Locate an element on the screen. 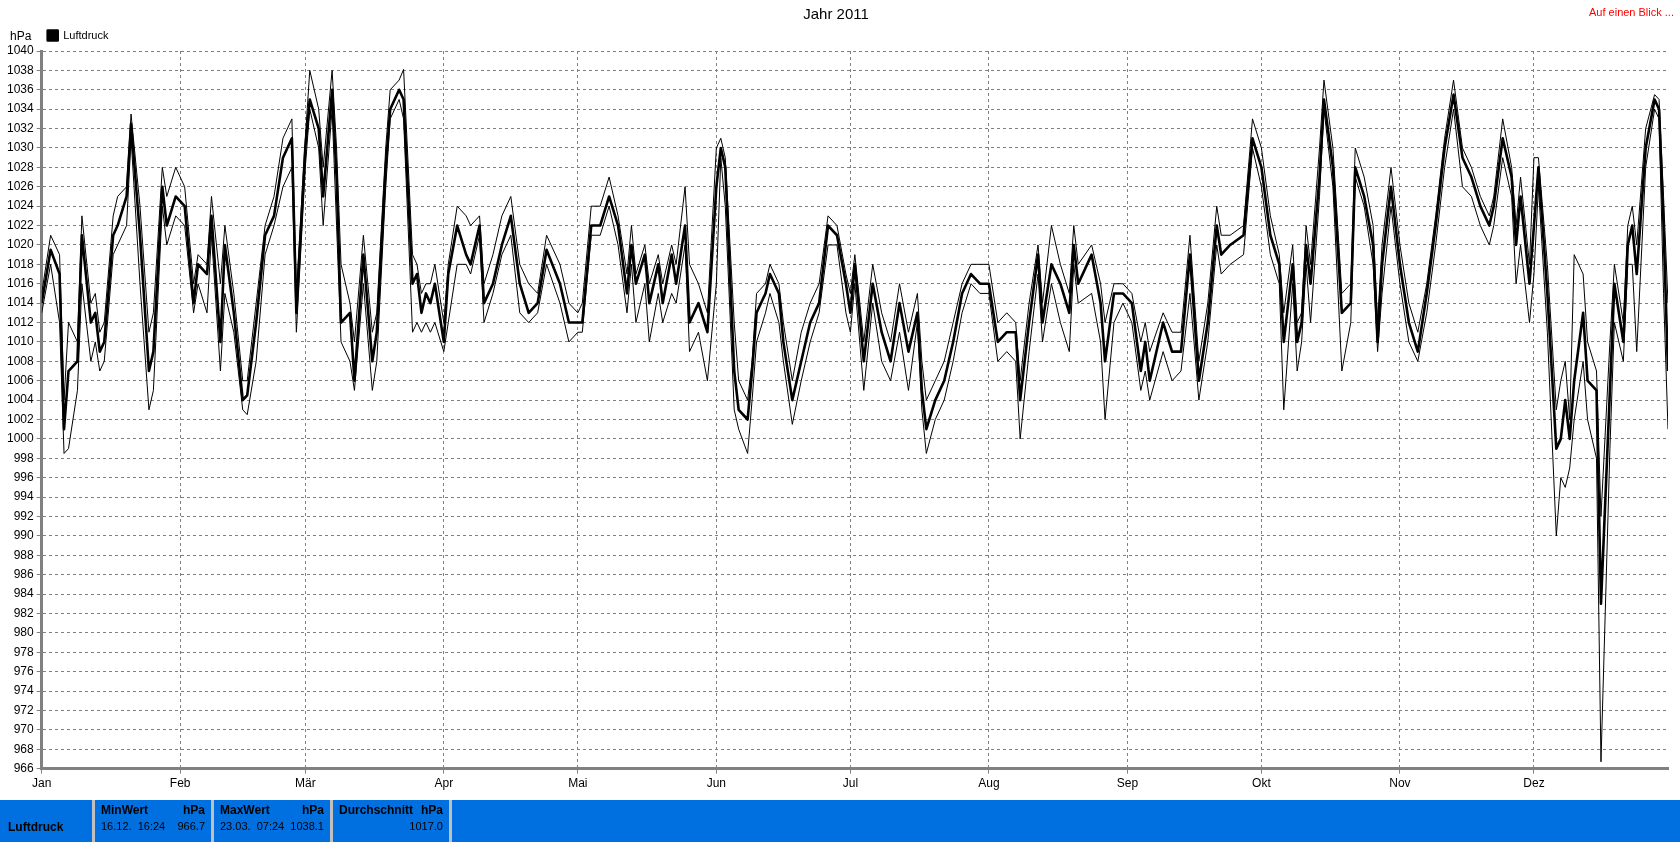 The width and height of the screenshot is (1680, 842). y-tick-label: 990 is located at coordinates (24, 535).